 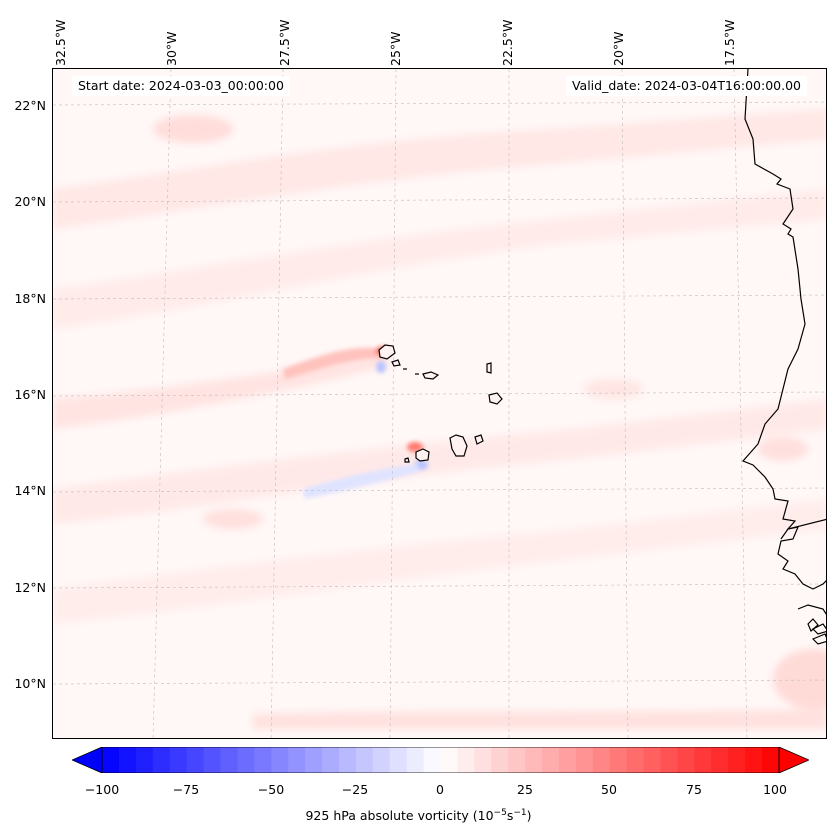 I want to click on lat-label-12n: 12°N, so click(x=30, y=587).